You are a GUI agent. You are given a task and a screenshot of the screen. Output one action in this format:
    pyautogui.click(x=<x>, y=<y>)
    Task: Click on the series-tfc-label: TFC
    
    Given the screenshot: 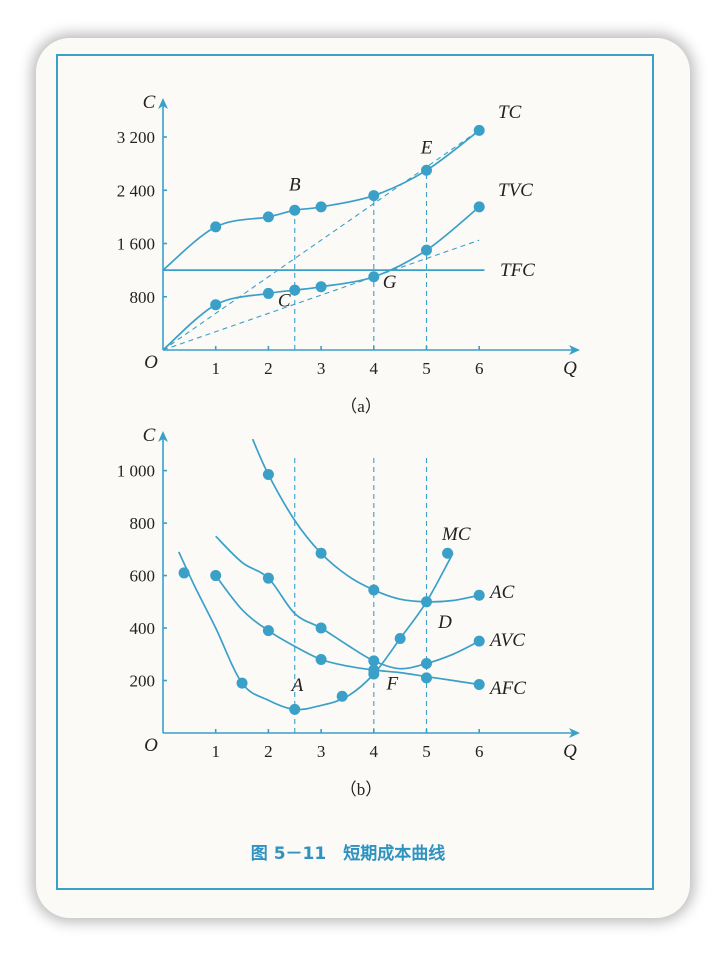 What is the action you would take?
    pyautogui.click(x=517, y=270)
    